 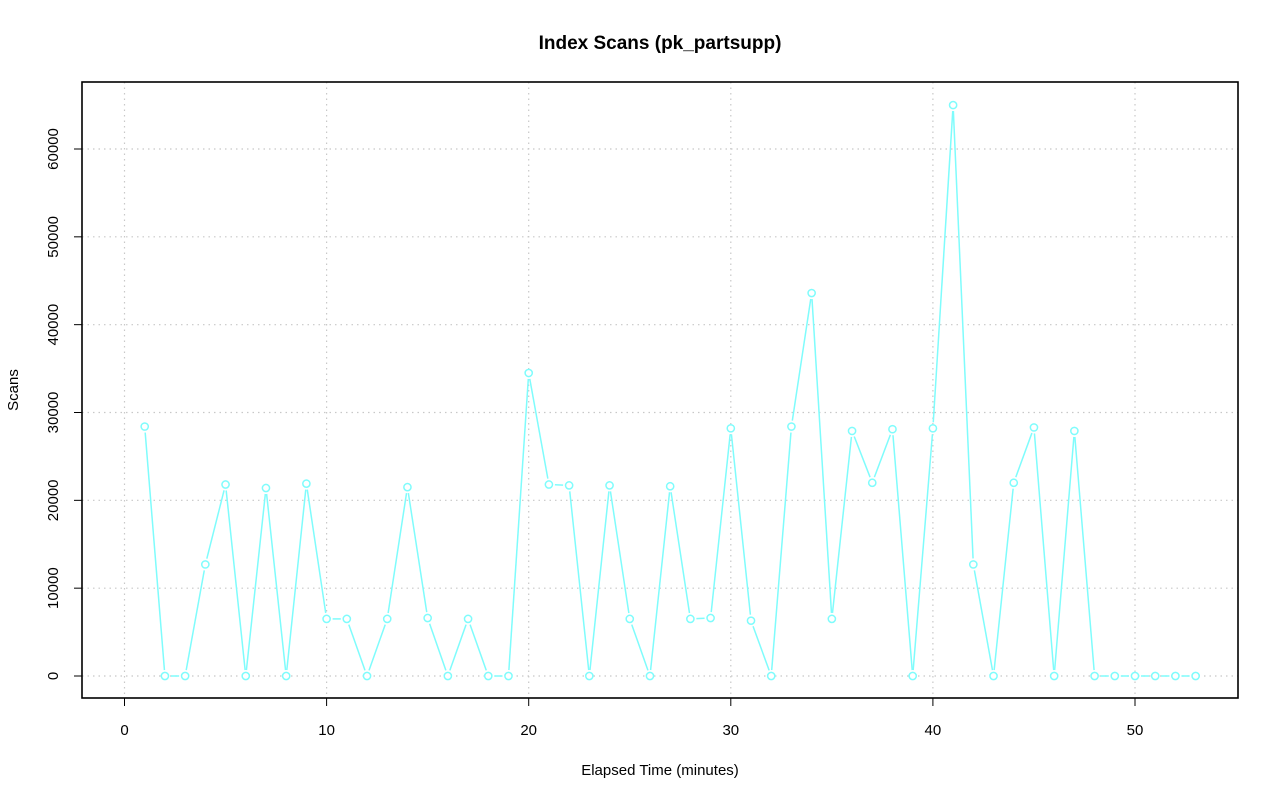 I want to click on x-tick-label: 30, so click(x=730, y=730).